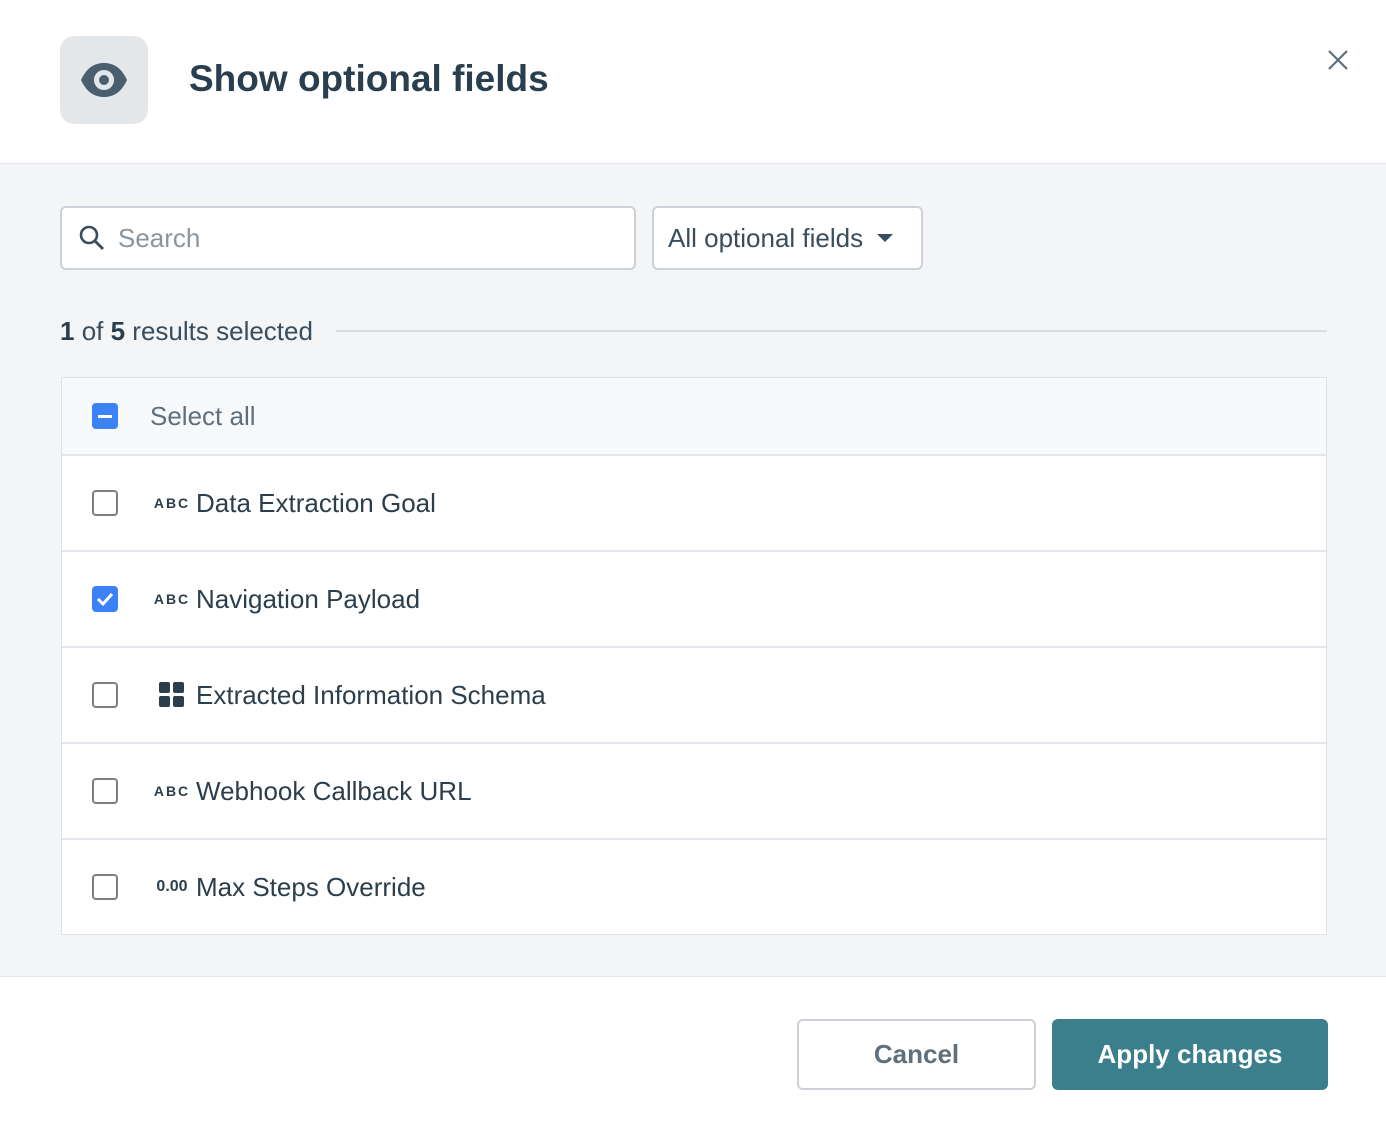 The width and height of the screenshot is (1386, 1126). Describe the element at coordinates (369, 78) in the screenshot. I see `dialog-title: Show optional fields` at that location.